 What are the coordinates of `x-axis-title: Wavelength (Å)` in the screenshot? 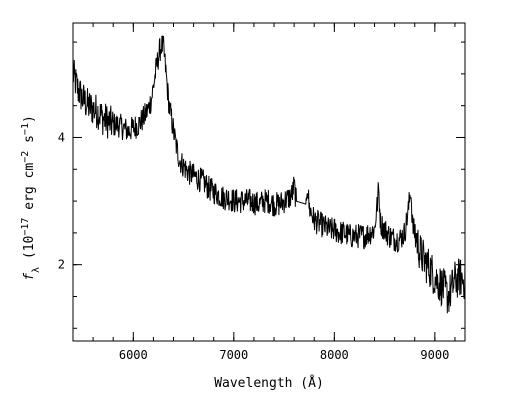 It's located at (269, 383).